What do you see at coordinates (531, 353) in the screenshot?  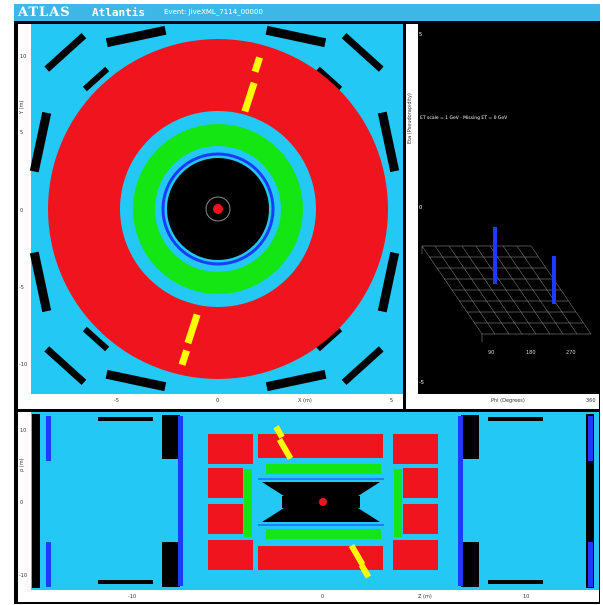 I see `lego-x-tick: 180` at bounding box center [531, 353].